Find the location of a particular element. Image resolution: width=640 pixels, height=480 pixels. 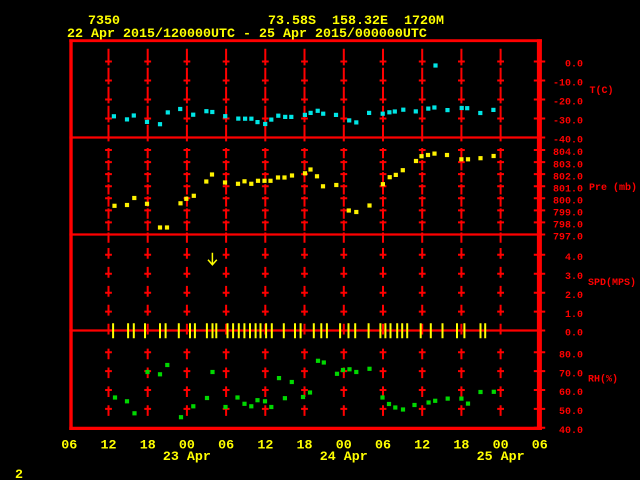

svg-text: 797.0 is located at coordinates (568, 238).